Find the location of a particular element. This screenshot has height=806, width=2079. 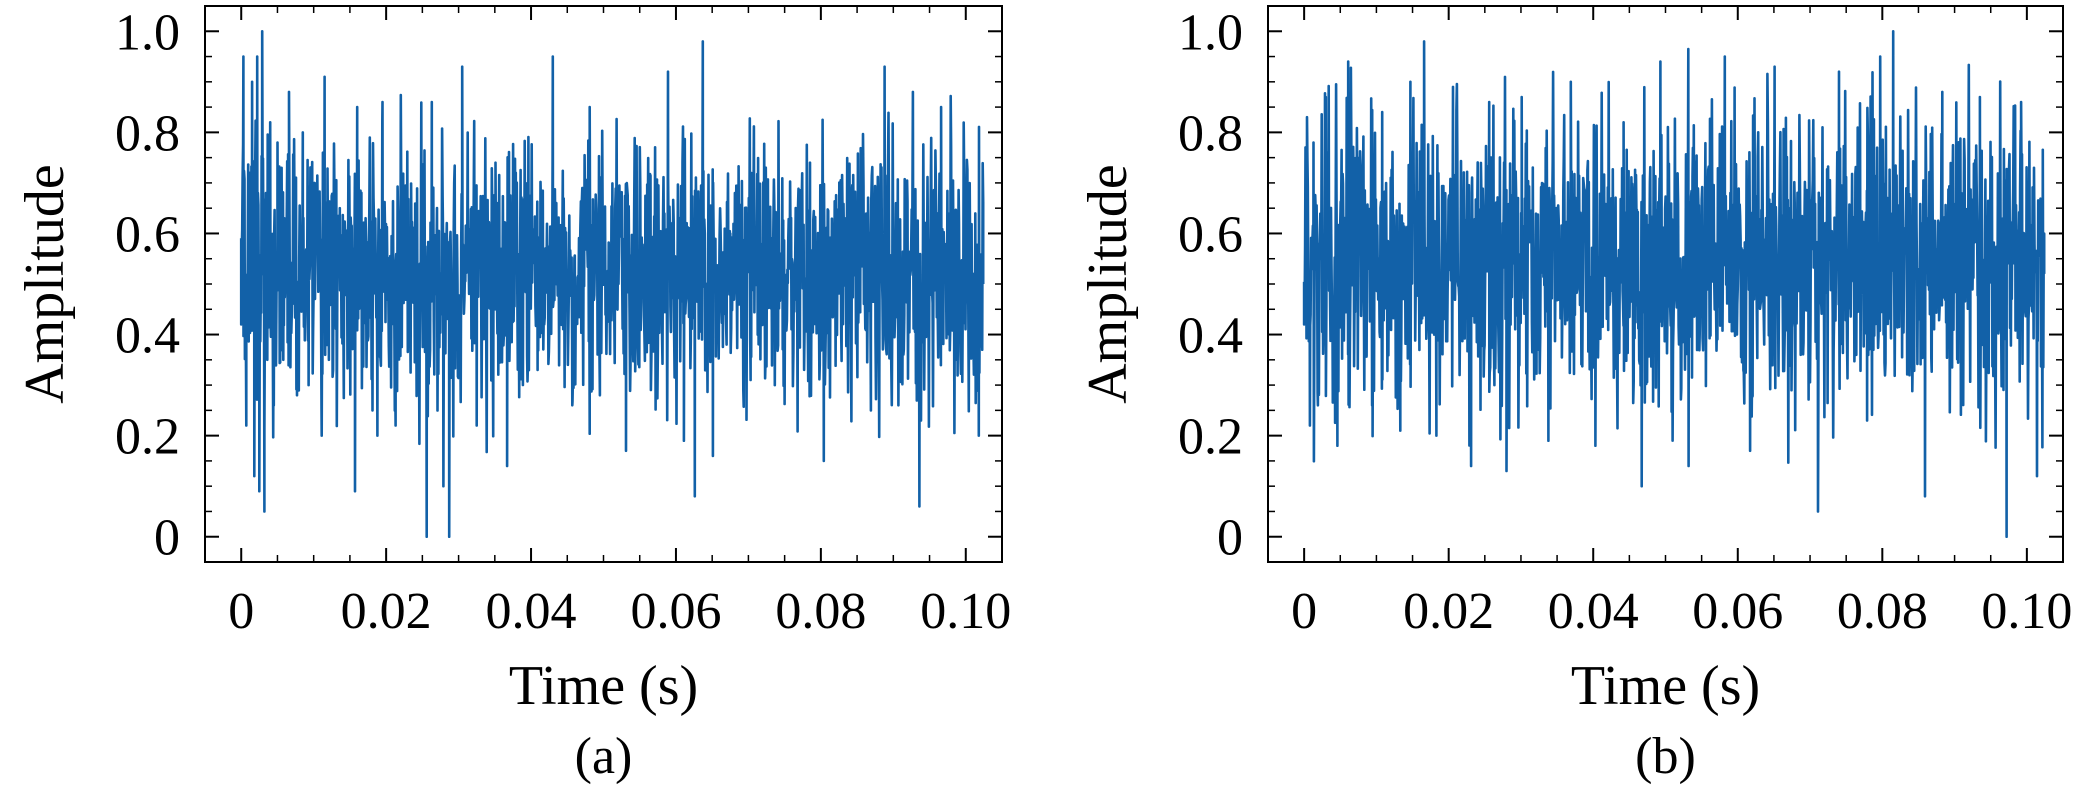

panel-caption: (b) is located at coordinates (1665, 756).